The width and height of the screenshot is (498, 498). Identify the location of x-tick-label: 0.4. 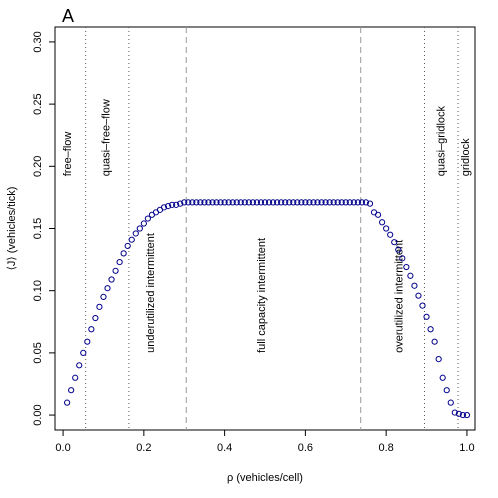
(224, 448).